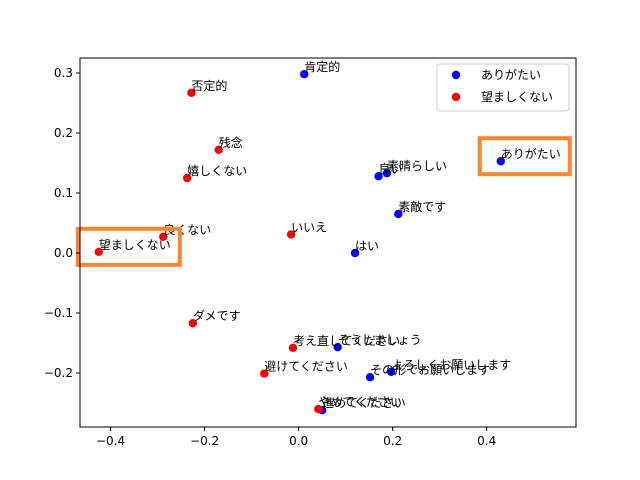 Image resolution: width=640 pixels, height=480 pixels. What do you see at coordinates (360, 402) in the screenshot?
I see `point-label: やめてください` at bounding box center [360, 402].